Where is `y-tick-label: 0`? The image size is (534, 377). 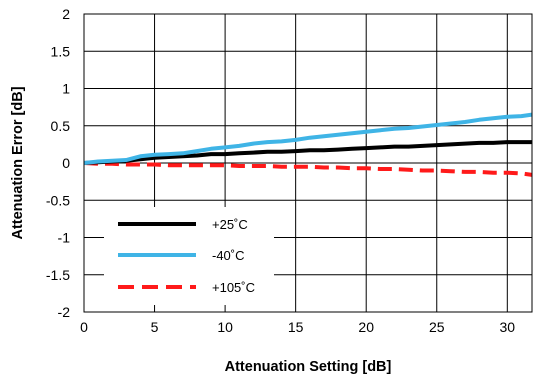
y-tick-label: 0 is located at coordinates (66, 163).